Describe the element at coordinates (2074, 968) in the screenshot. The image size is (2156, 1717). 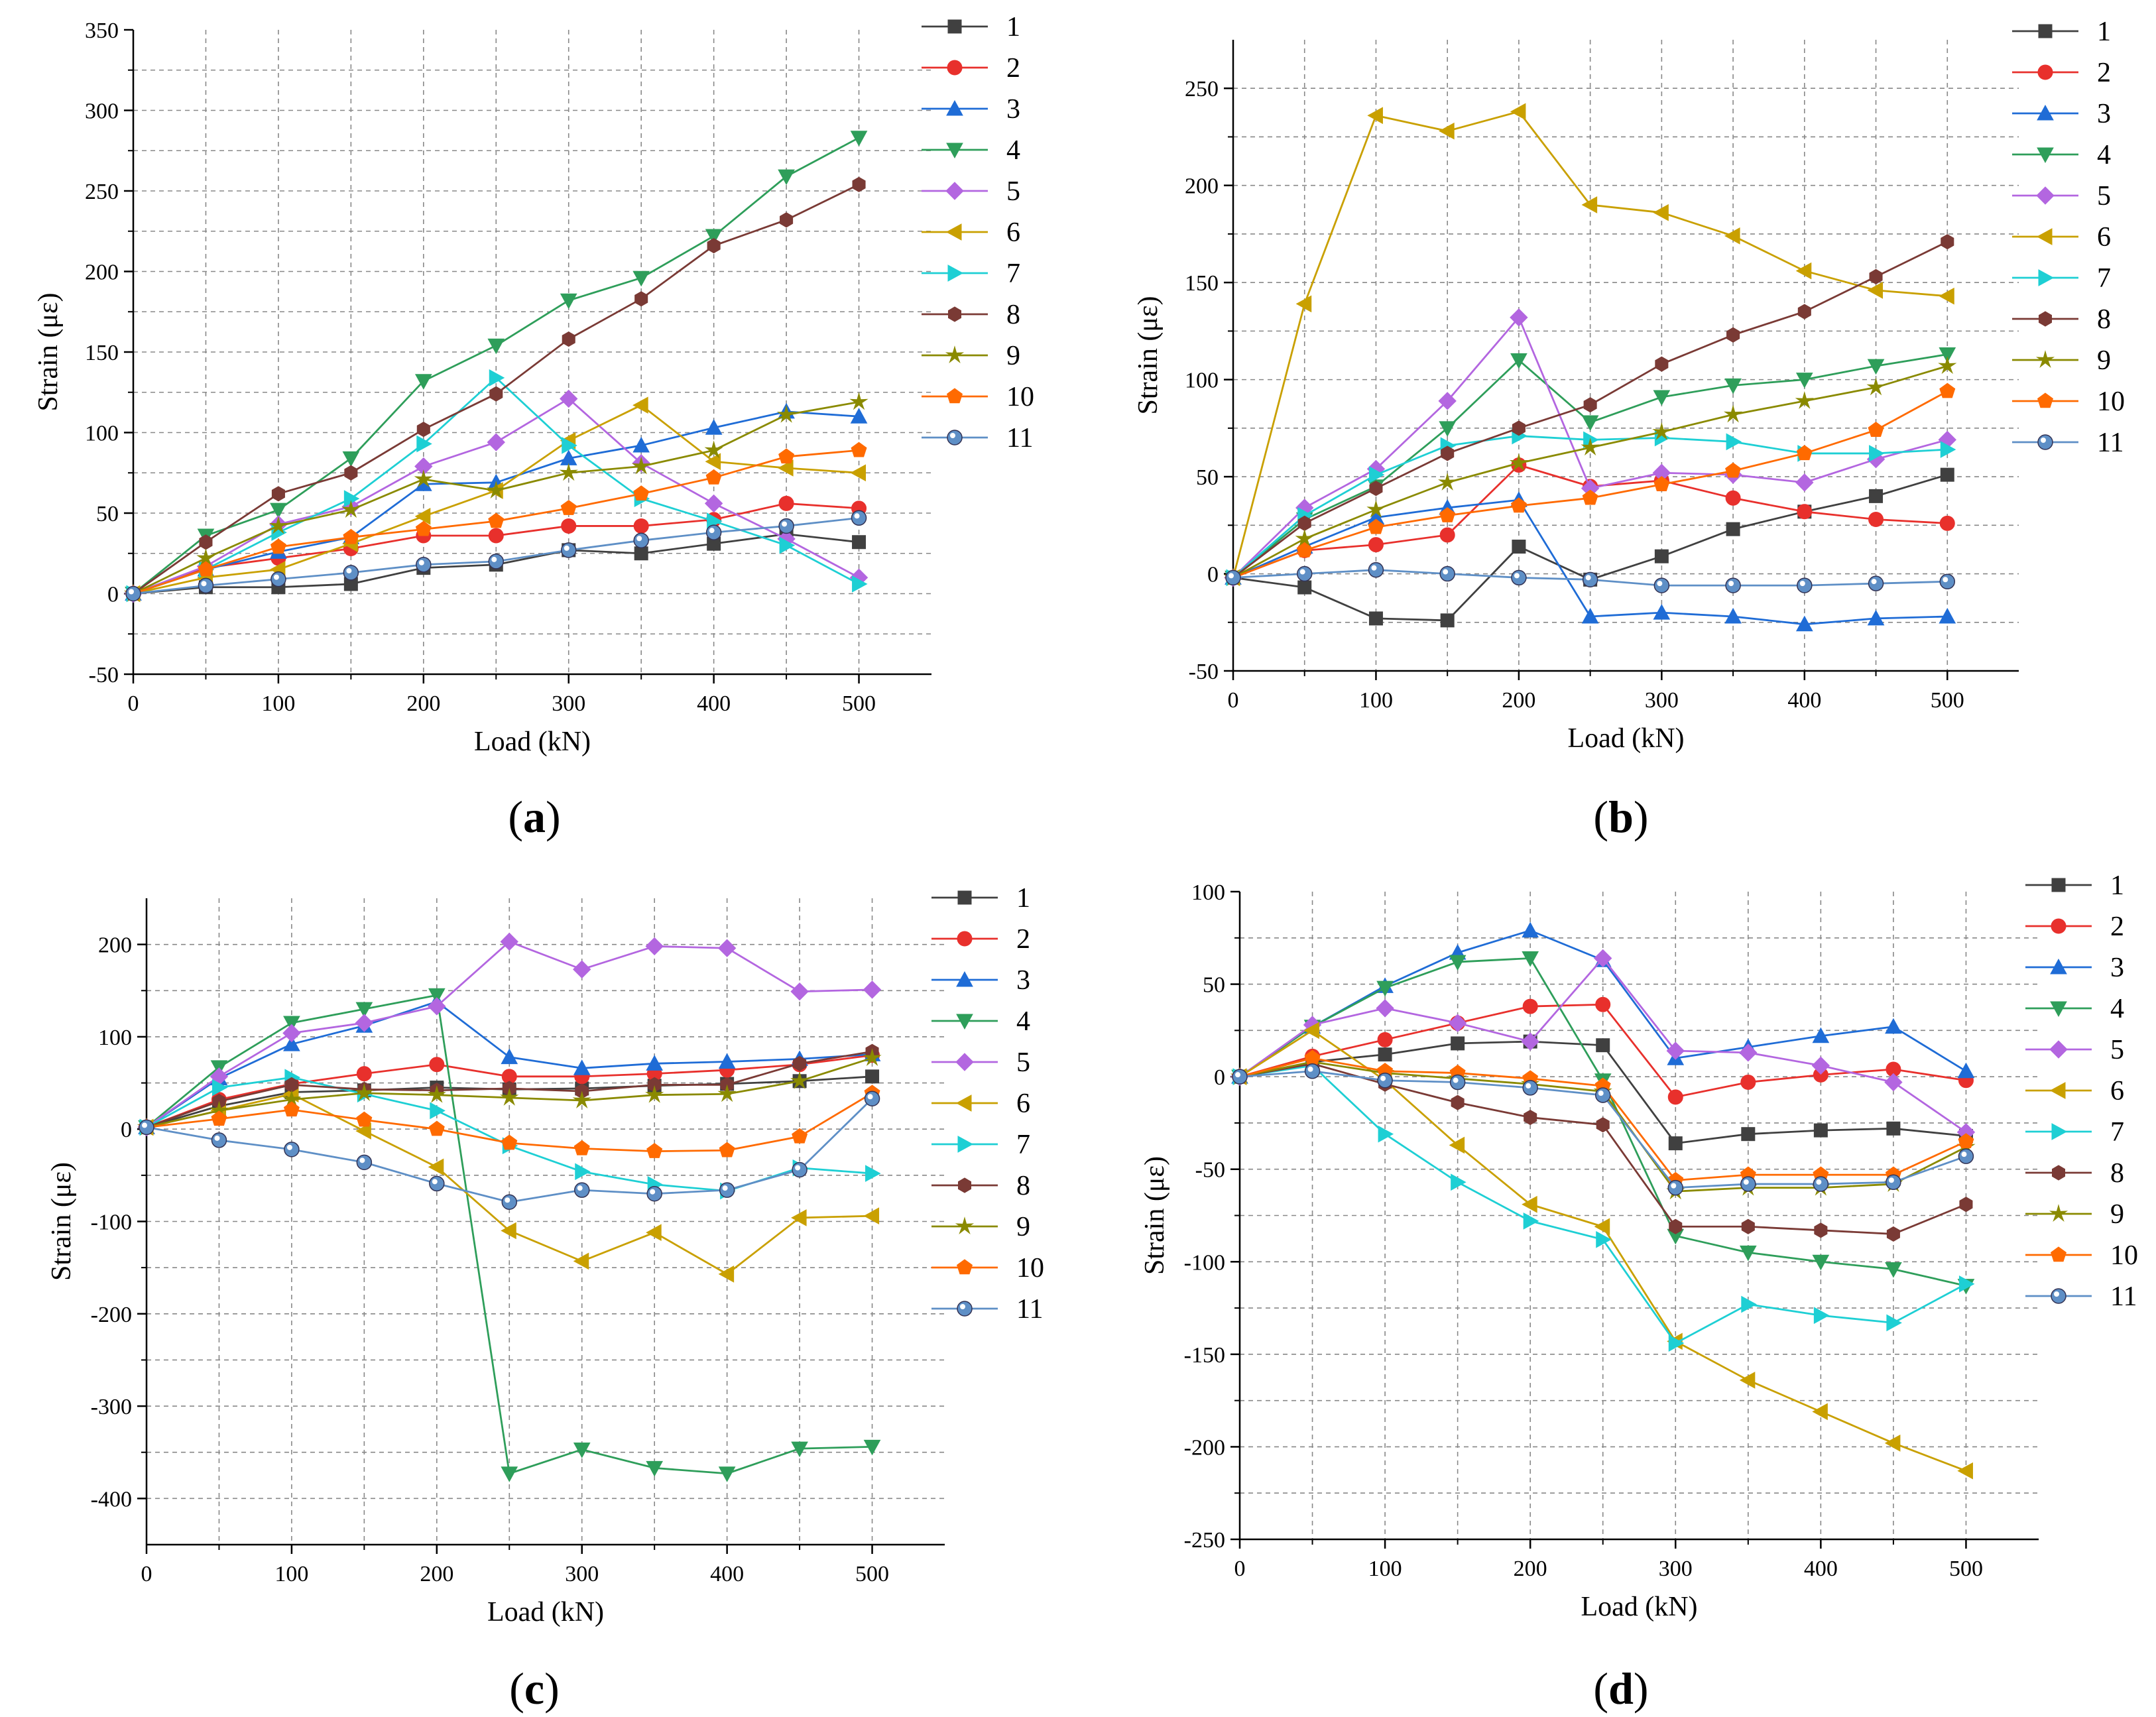
I see `legend-item-3: 3` at that location.